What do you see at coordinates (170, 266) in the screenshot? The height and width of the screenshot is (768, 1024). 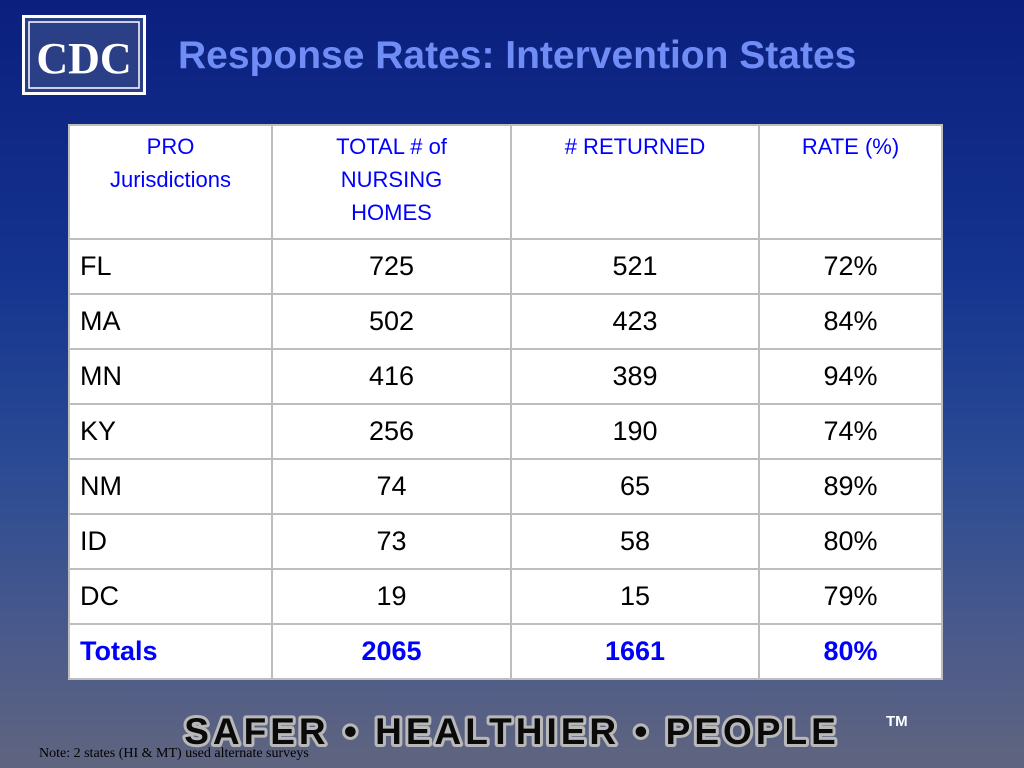 I see `cell-jurisdiction: FL` at bounding box center [170, 266].